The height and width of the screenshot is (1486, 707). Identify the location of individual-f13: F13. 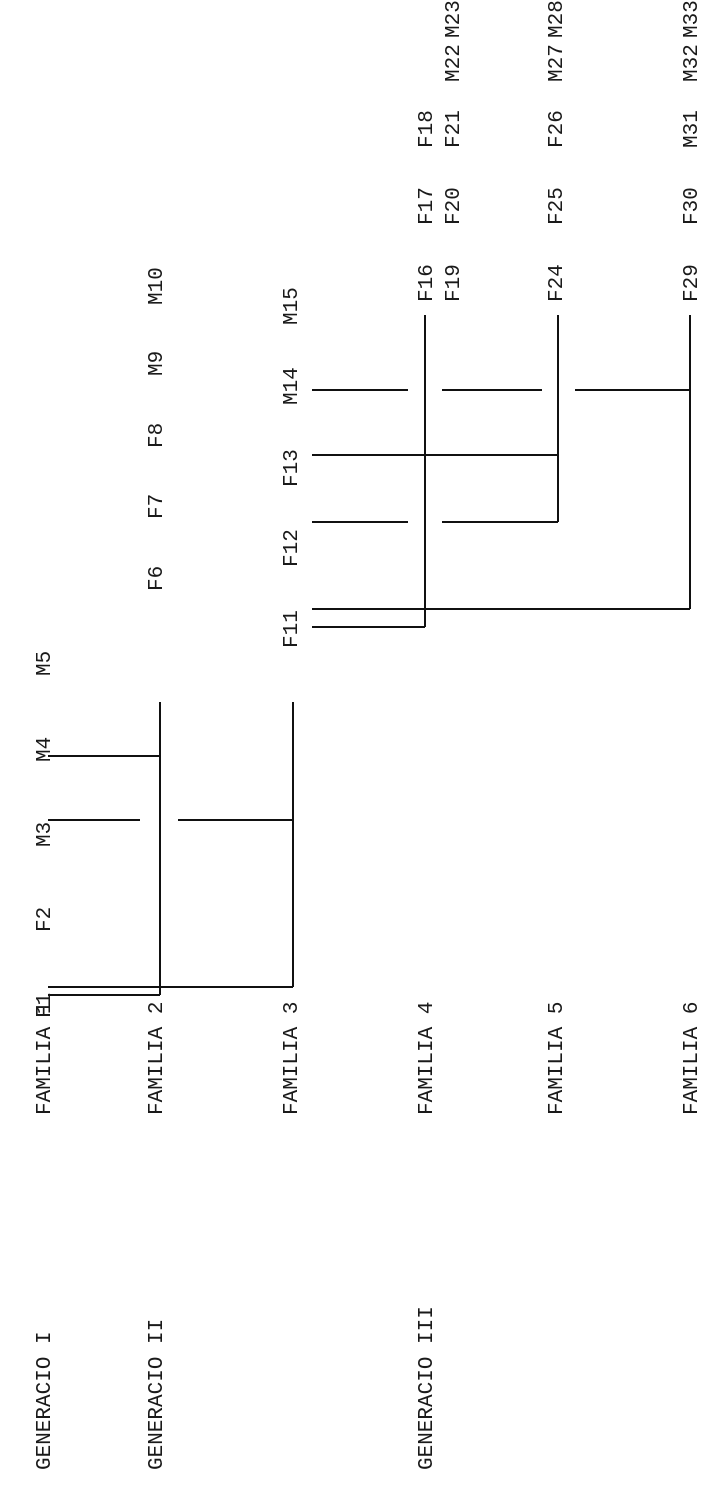
(292, 468).